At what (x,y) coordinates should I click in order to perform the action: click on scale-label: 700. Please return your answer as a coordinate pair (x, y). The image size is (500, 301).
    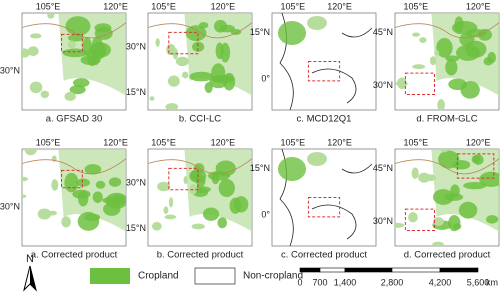
    Looking at the image, I should click on (319, 282).